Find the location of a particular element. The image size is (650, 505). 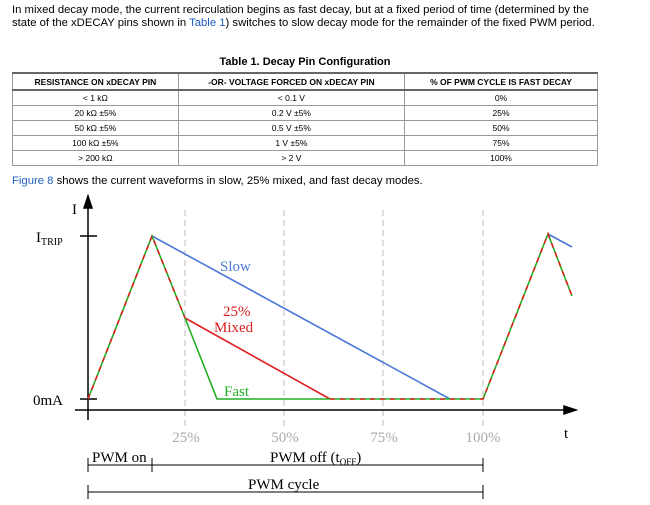

tick-label: 75% is located at coordinates (384, 438).